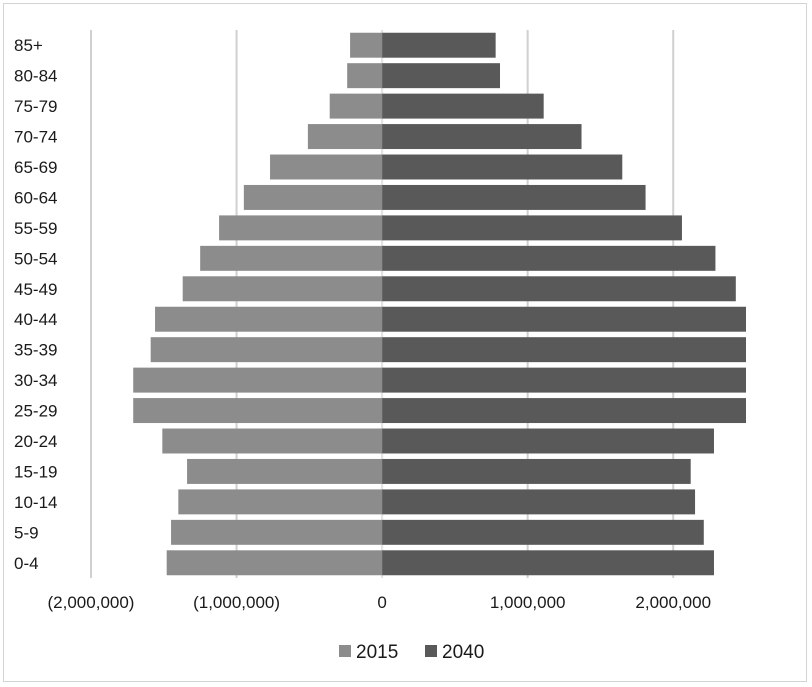 The image size is (812, 687). Describe the element at coordinates (35, 197) in the screenshot. I see `category-label-60-64: 60-64` at that location.